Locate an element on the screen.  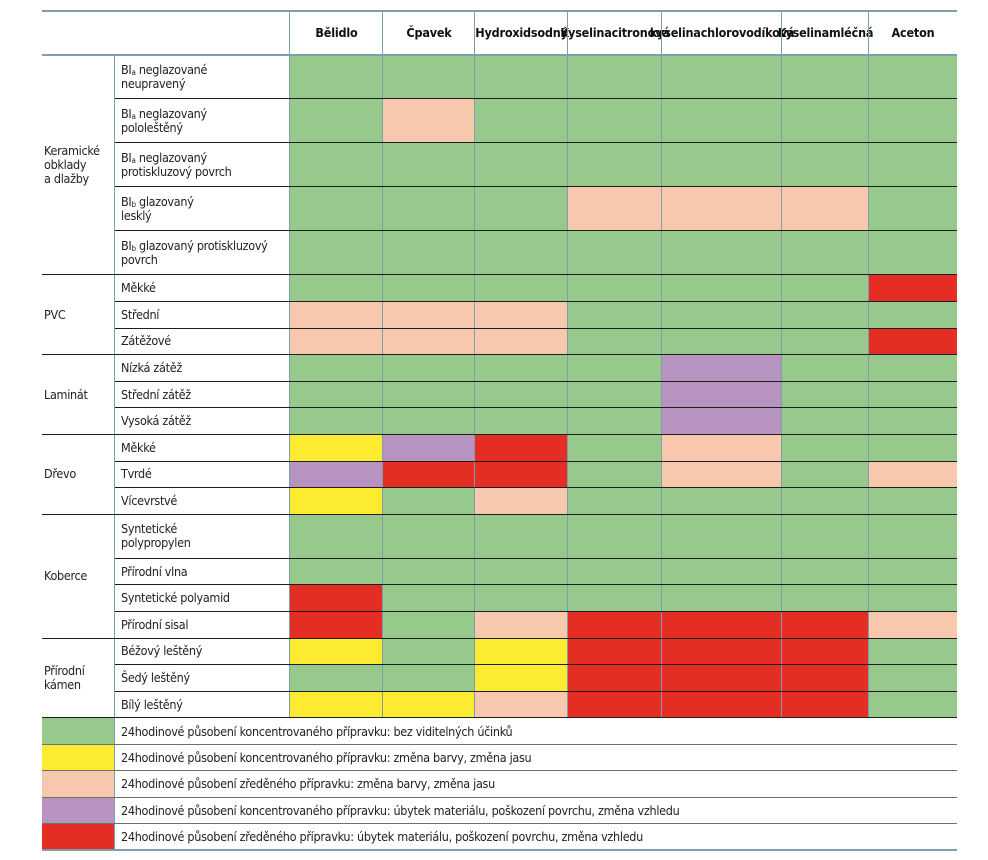
group-label-text: PVC is located at coordinates (55, 314).